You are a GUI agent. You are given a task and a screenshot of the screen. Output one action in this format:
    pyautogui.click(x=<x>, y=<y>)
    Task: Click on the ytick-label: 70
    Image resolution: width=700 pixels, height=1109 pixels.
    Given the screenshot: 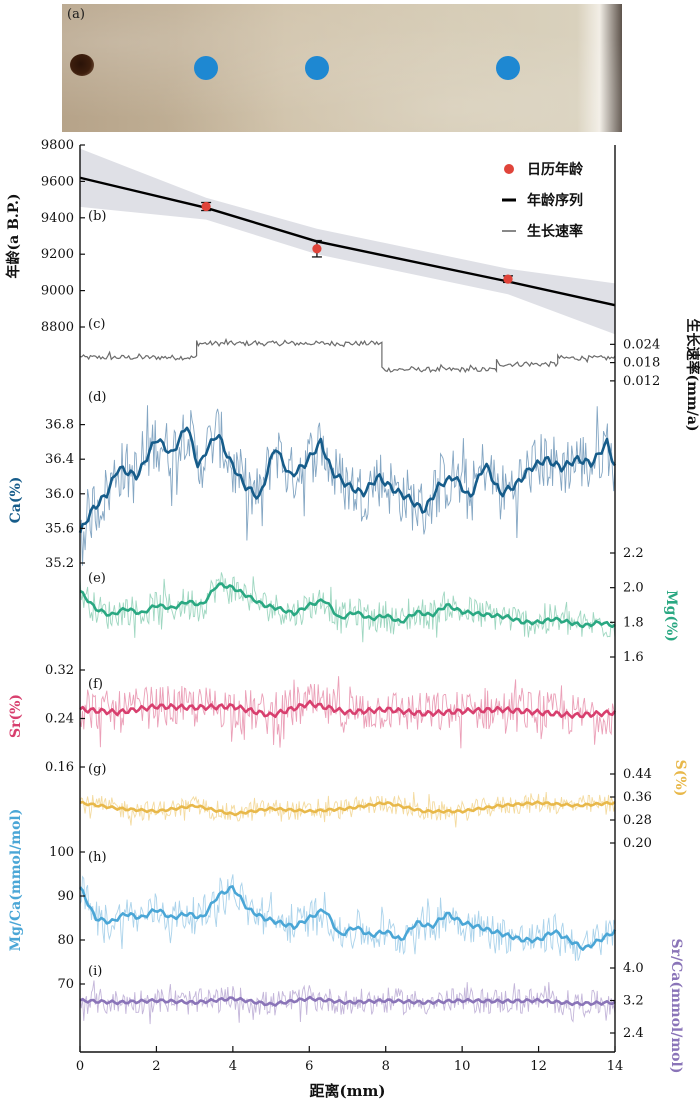 What is the action you would take?
    pyautogui.click(x=65, y=984)
    